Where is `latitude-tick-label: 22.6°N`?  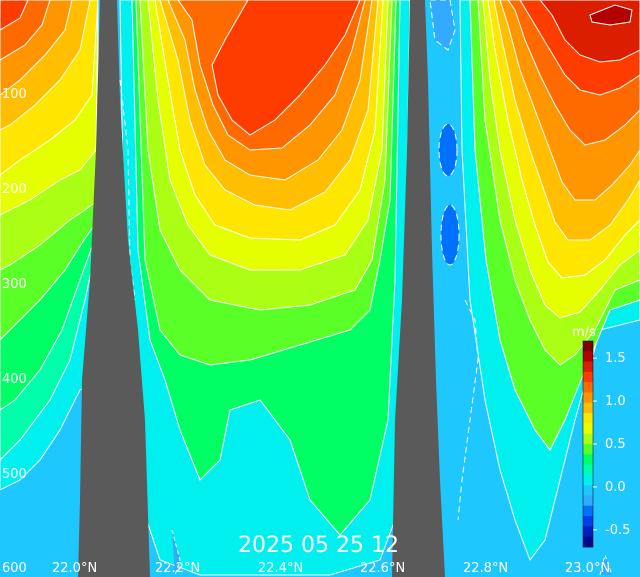
latitude-tick-label: 22.6°N is located at coordinates (382, 568).